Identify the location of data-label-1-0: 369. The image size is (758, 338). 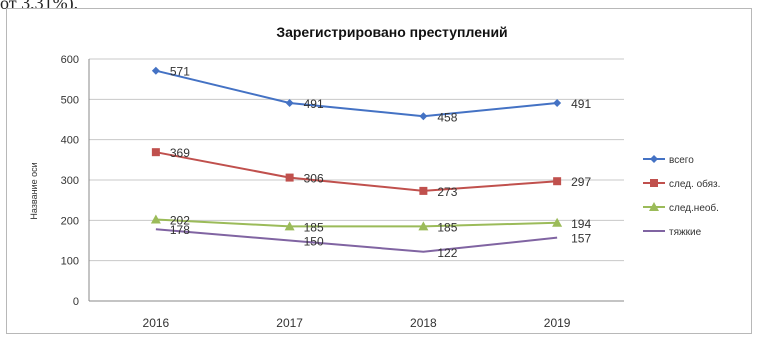
(180, 153).